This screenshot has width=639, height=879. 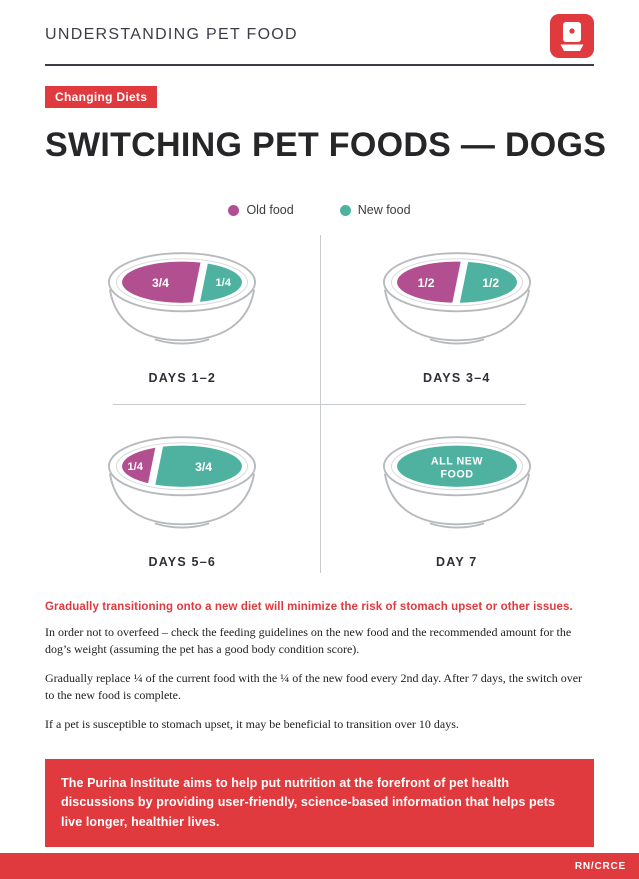 What do you see at coordinates (456, 378) in the screenshot?
I see `bowl-day-label: DAYS 3–4` at bounding box center [456, 378].